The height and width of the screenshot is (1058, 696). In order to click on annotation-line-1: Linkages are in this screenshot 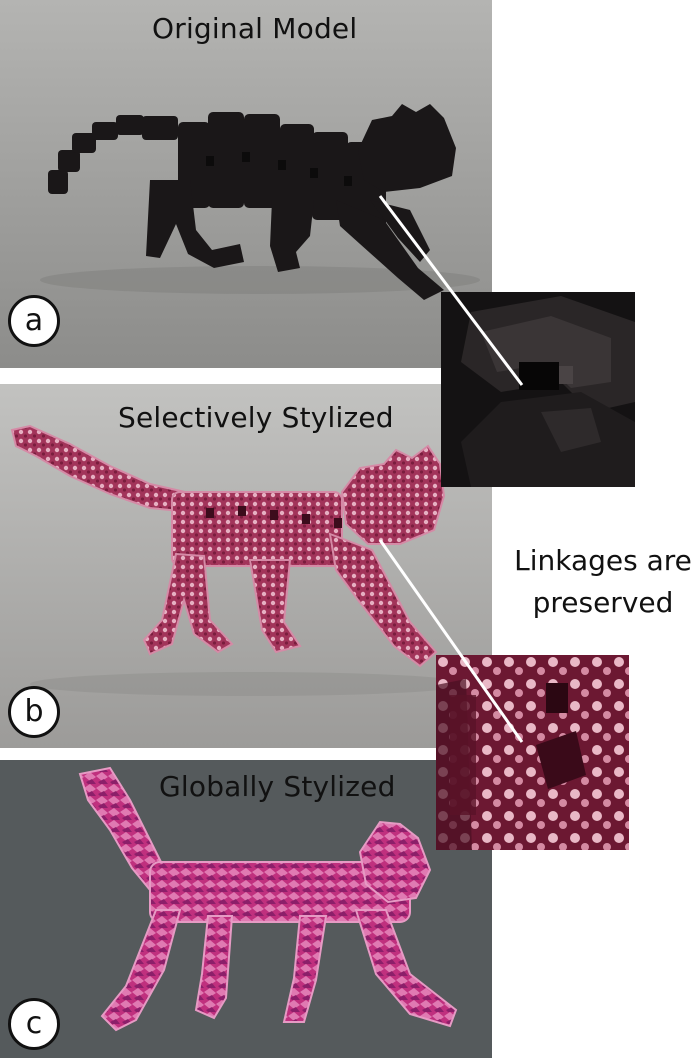, I will do `click(603, 560)`.